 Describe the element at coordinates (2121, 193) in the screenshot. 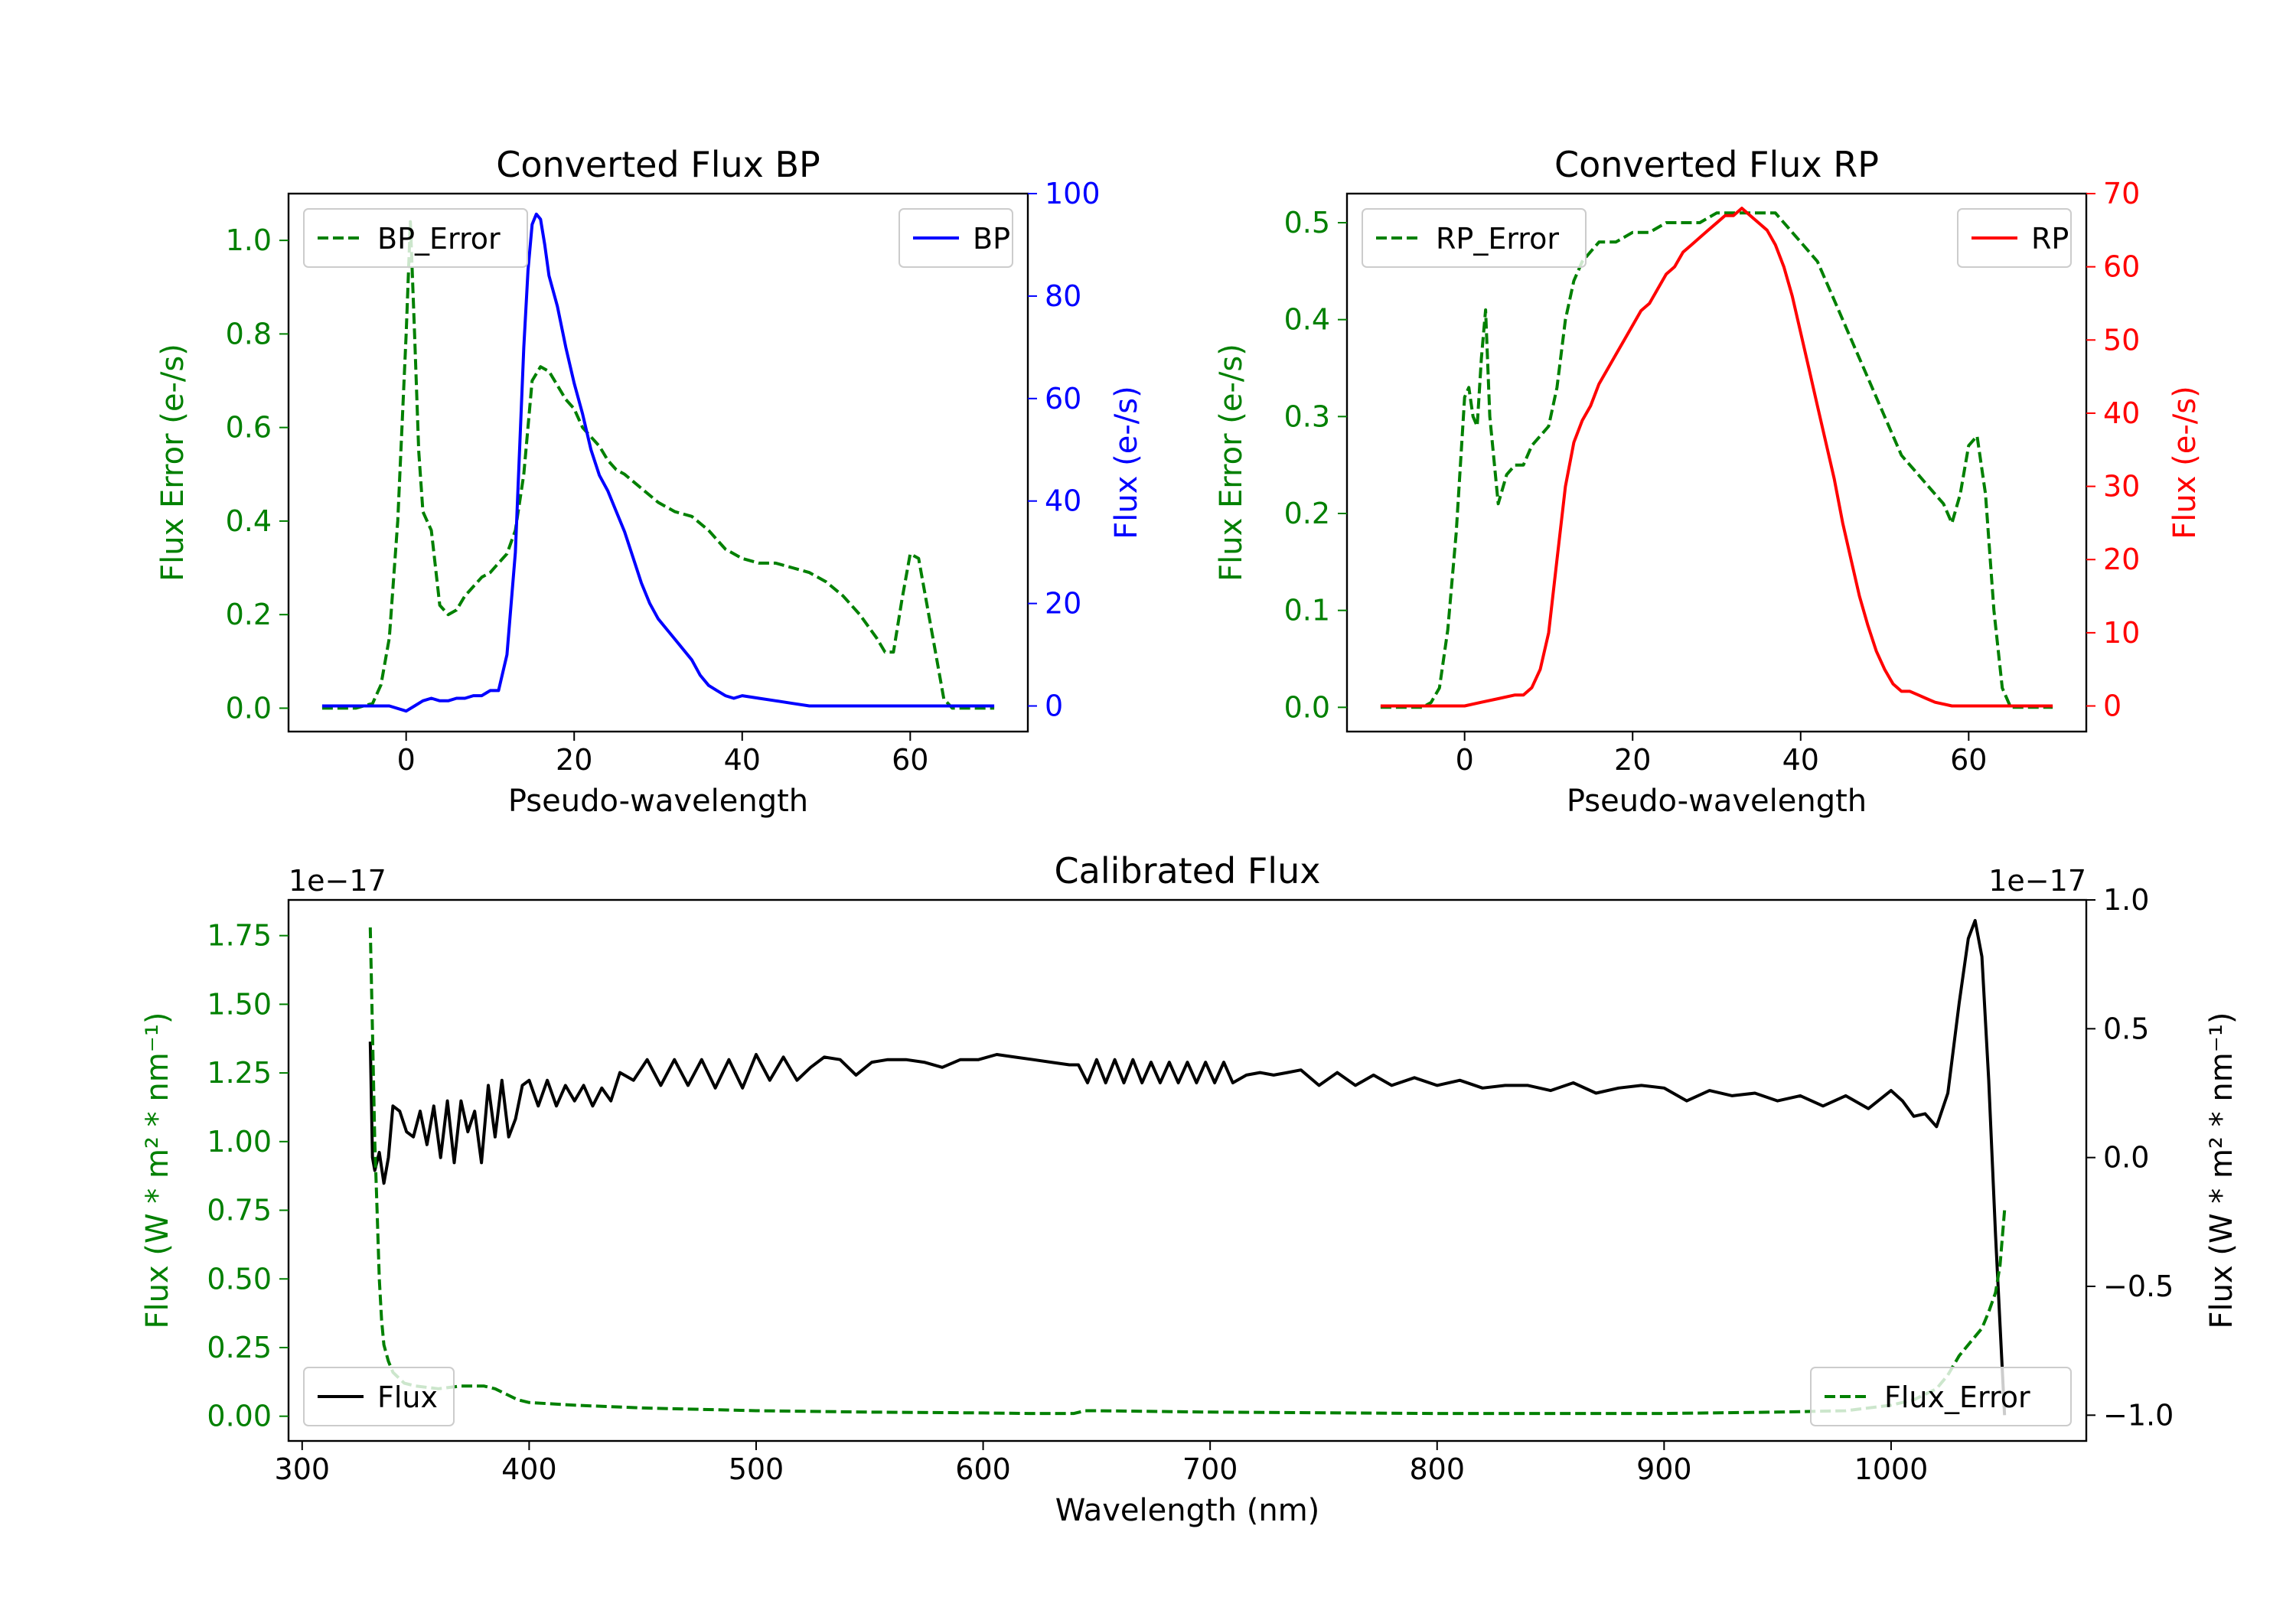

I see `y-tick-label-right: 70` at that location.